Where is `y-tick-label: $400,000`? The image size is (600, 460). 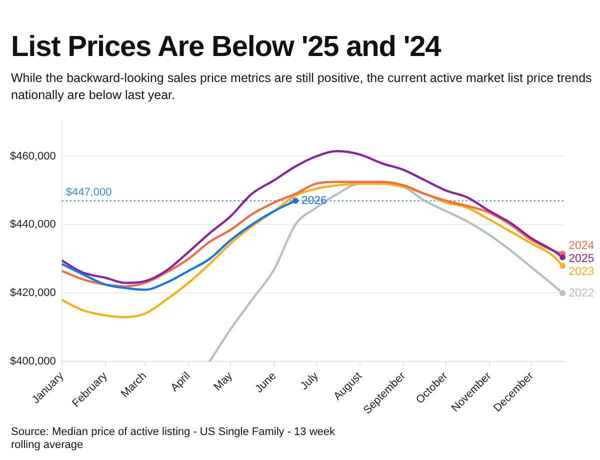 y-tick-label: $400,000 is located at coordinates (33, 362).